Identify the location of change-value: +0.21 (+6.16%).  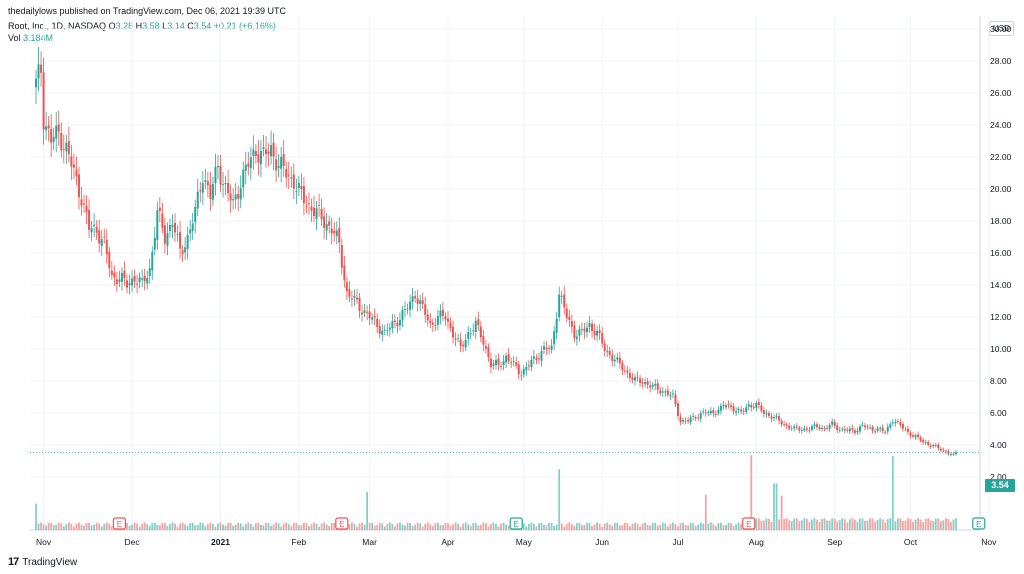
(244, 26).